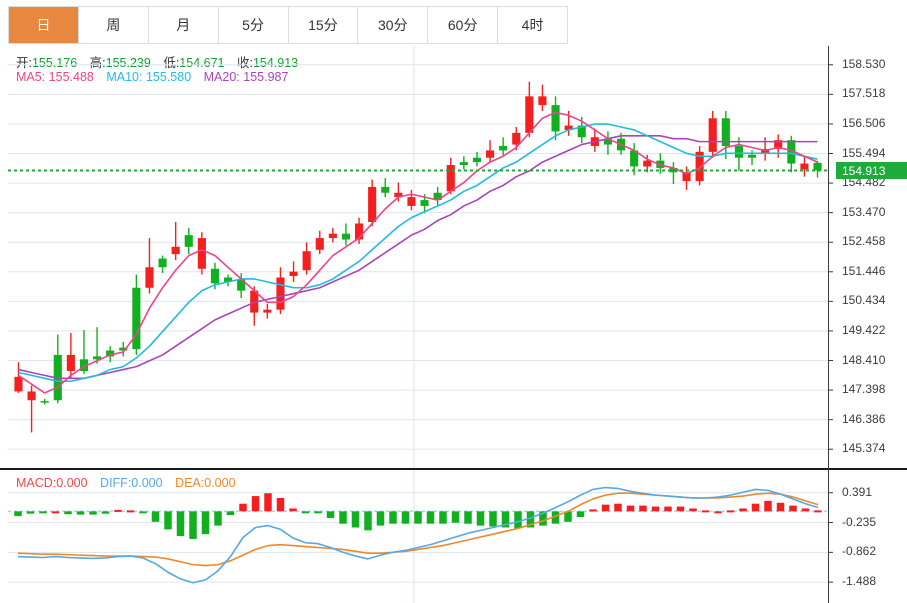  I want to click on timeframe-tab-5: 30分, so click(393, 25).